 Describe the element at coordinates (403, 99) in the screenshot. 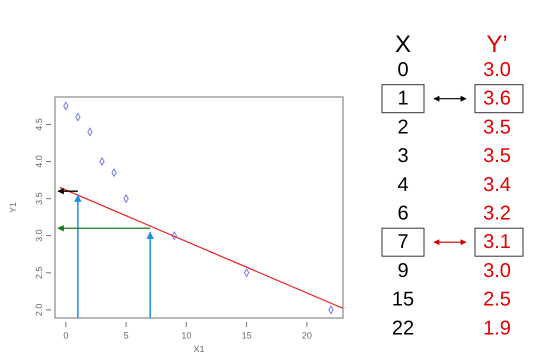

I see `category-label: 1` at that location.